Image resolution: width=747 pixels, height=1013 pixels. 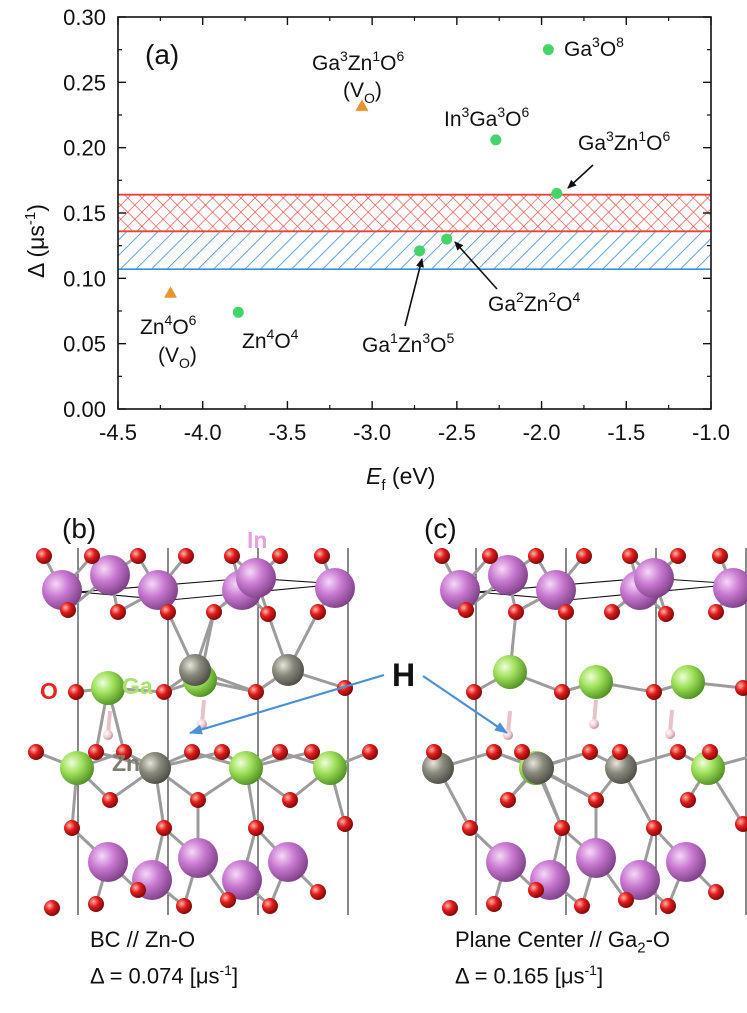 I want to click on label-vo-top: (VO), so click(x=362, y=92).